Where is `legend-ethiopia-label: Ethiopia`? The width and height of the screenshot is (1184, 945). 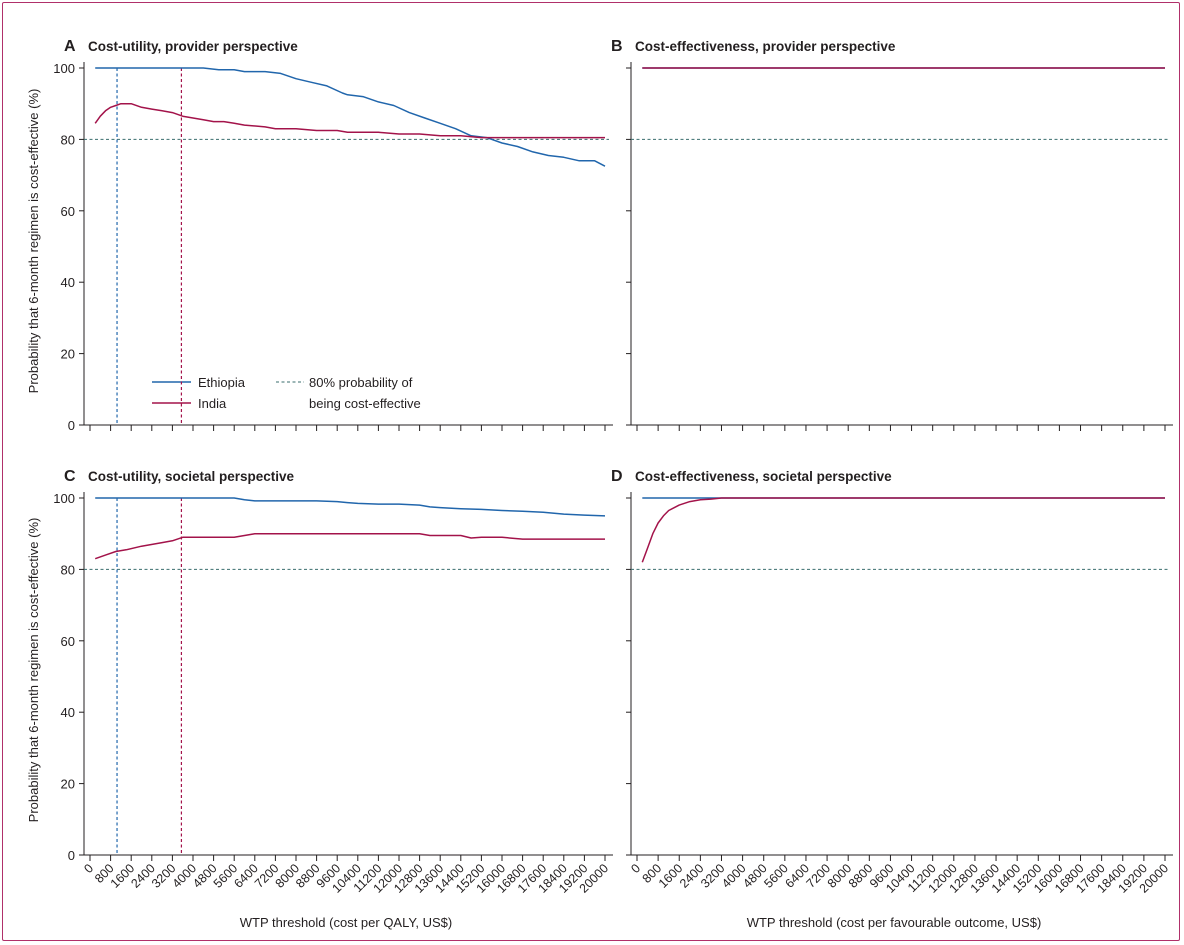
legend-ethiopia-label: Ethiopia is located at coordinates (222, 382).